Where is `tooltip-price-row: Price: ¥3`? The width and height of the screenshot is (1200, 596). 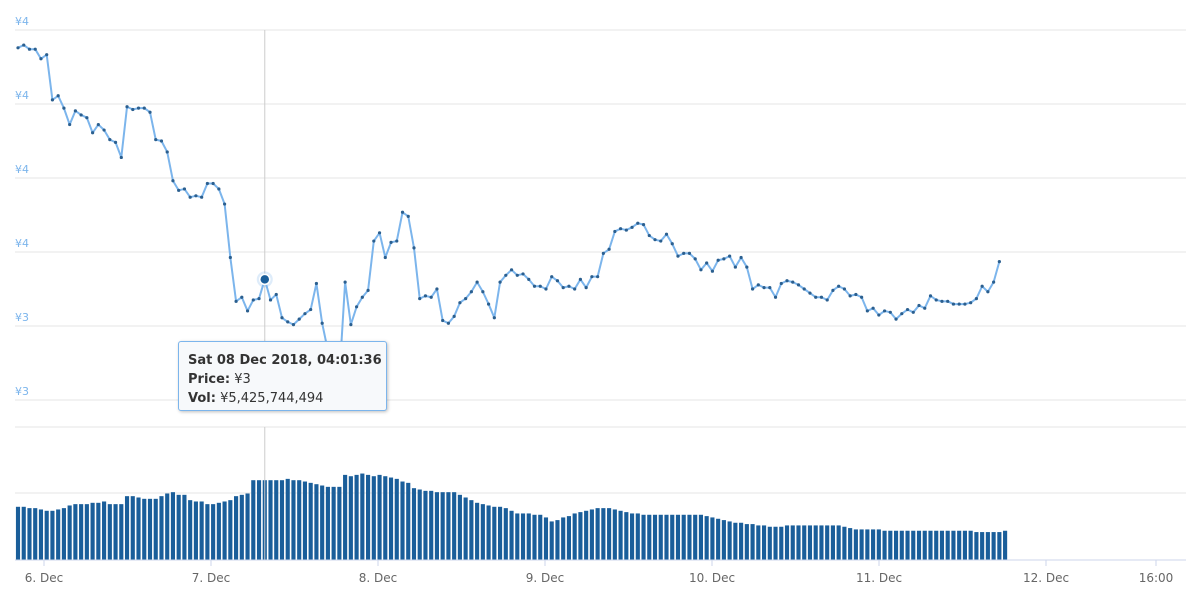
tooltip-price-row: Price: ¥3 is located at coordinates (282, 379).